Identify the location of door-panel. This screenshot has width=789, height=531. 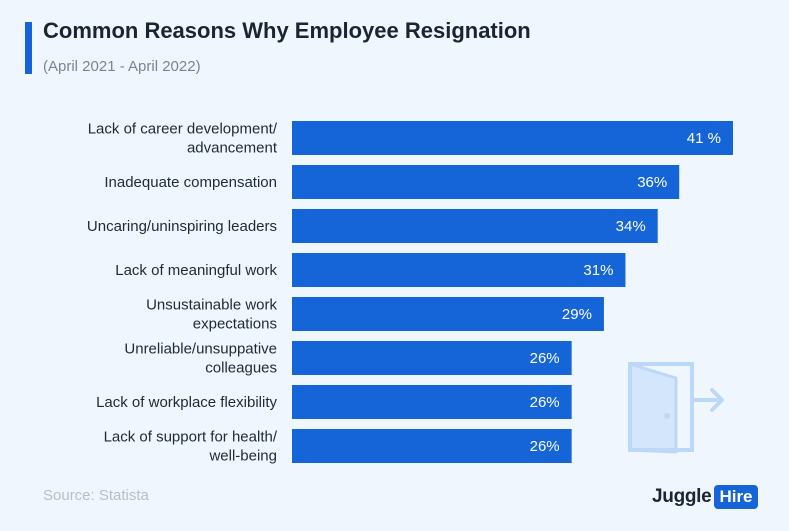
(653, 408).